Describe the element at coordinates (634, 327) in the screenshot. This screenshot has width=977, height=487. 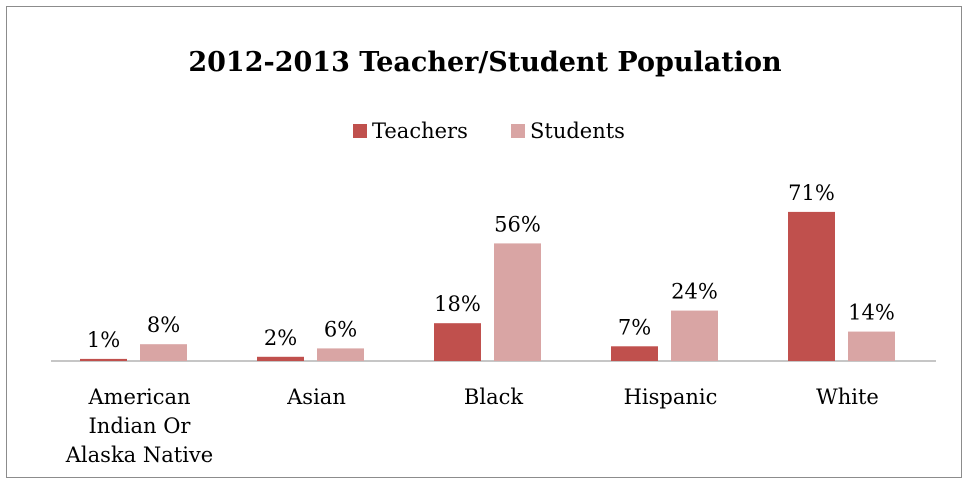
I see `data-label-teachers-3: 7%` at that location.